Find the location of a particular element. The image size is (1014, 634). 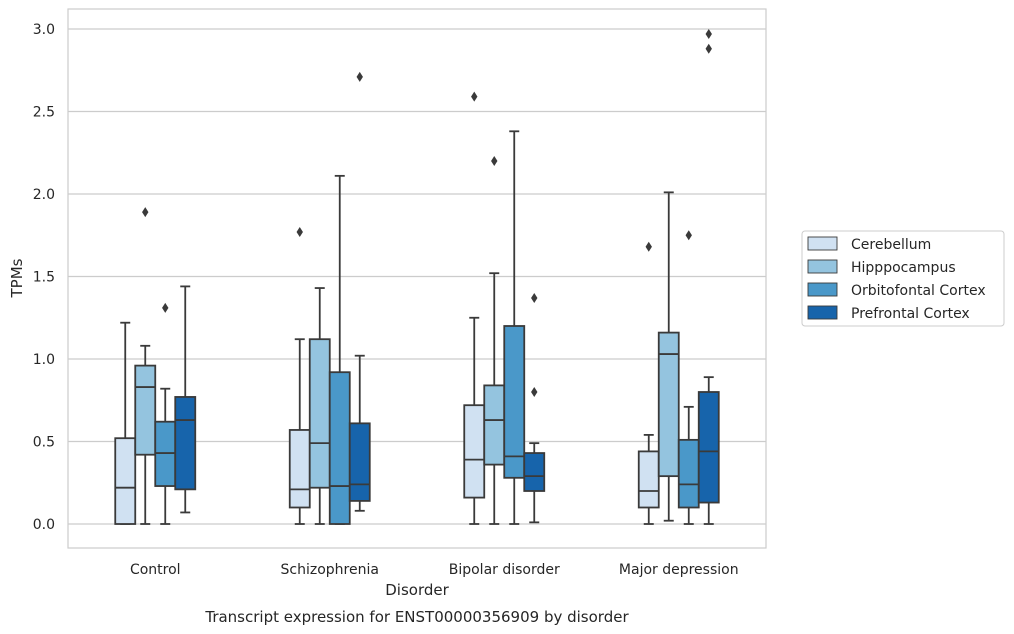

y-axis-ticks: 0.0 0.5 1.0 1.5 2.0 2.5 3.0 is located at coordinates (44, 277).